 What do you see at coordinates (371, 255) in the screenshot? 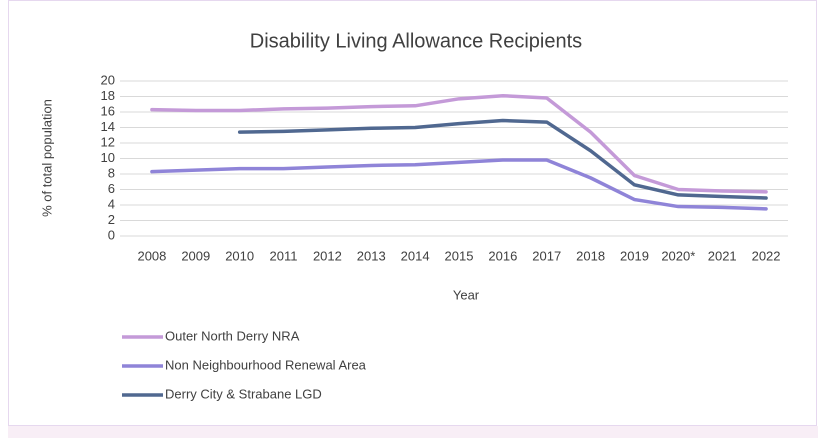
I see `x-tick-label: 2013` at bounding box center [371, 255].